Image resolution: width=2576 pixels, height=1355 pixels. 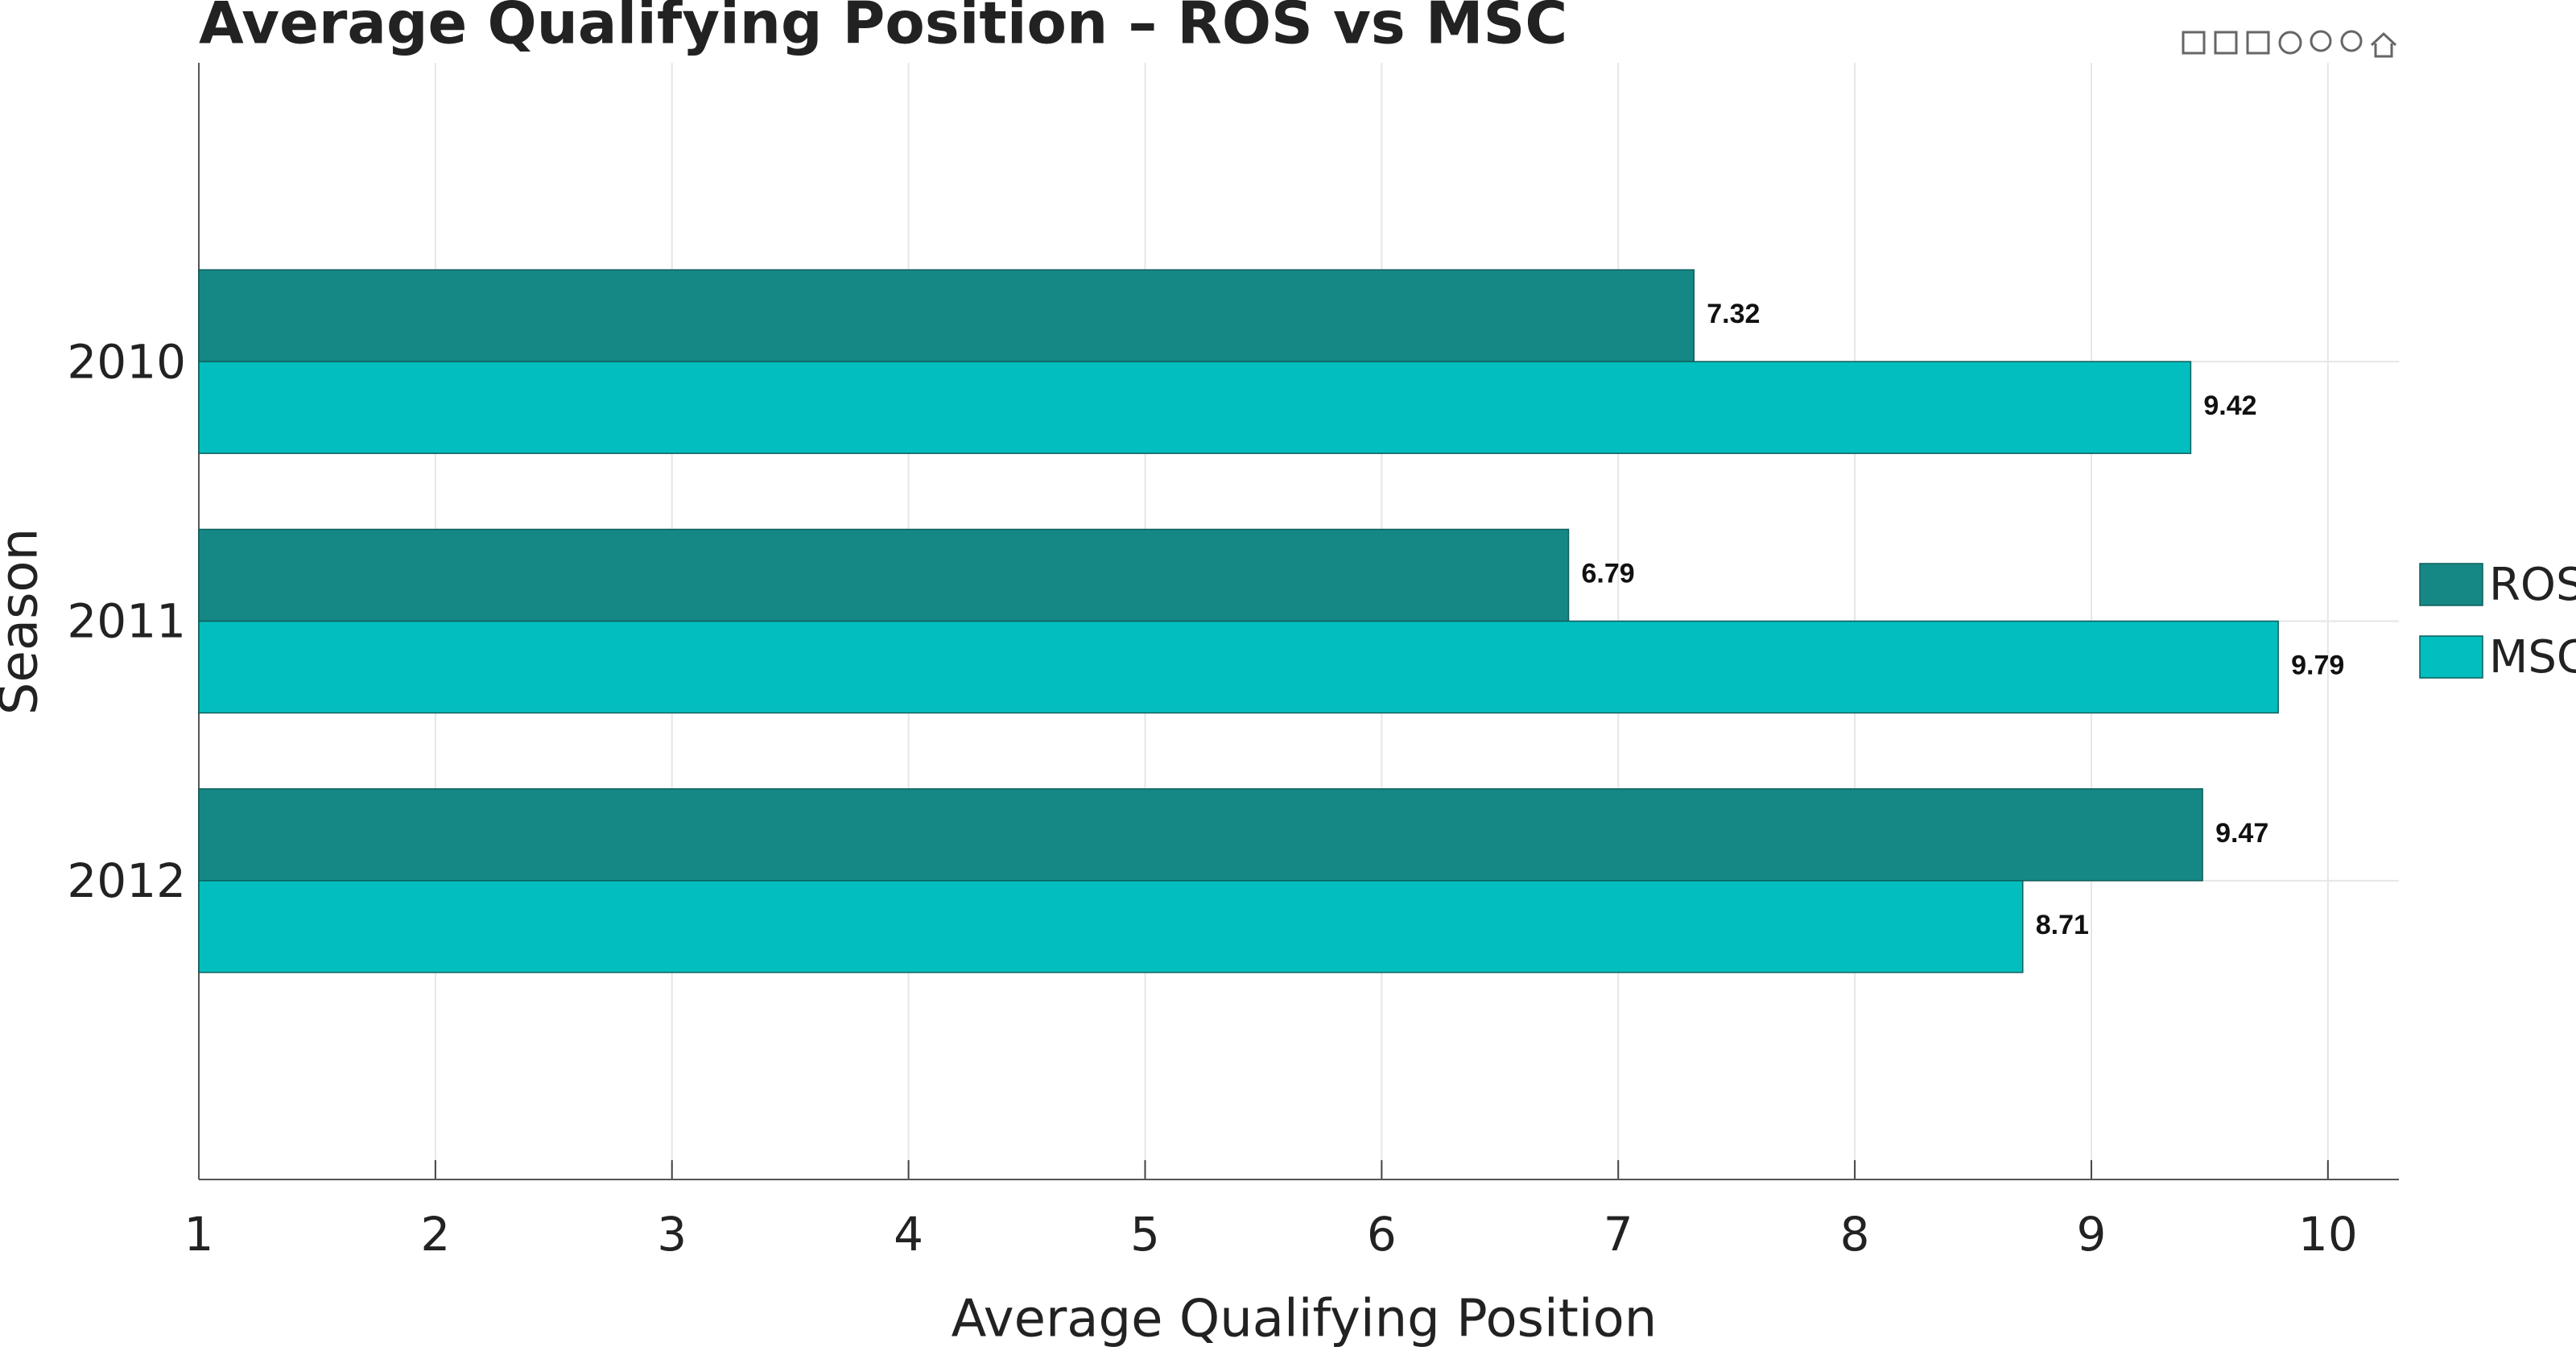 What do you see at coordinates (199, 1234) in the screenshot?
I see `x-tick-label: 1` at bounding box center [199, 1234].